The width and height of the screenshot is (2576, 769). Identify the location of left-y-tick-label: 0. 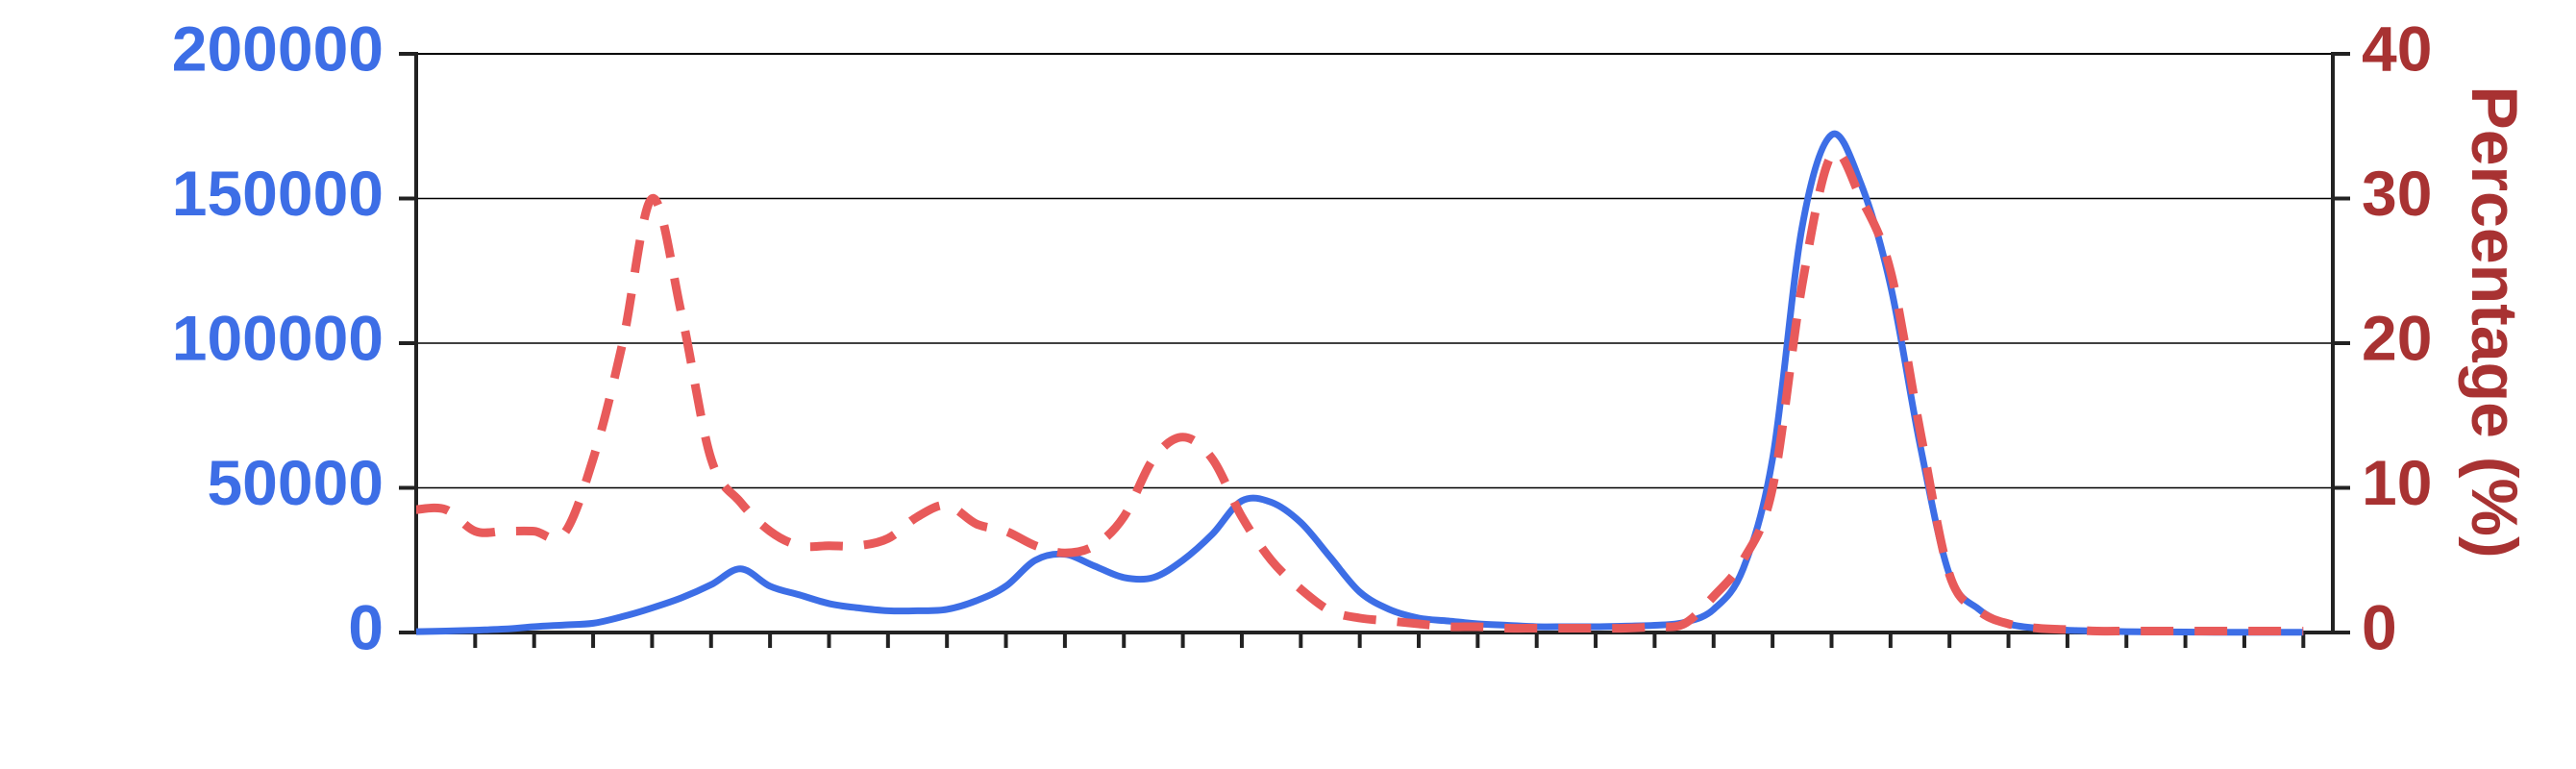
(366, 627).